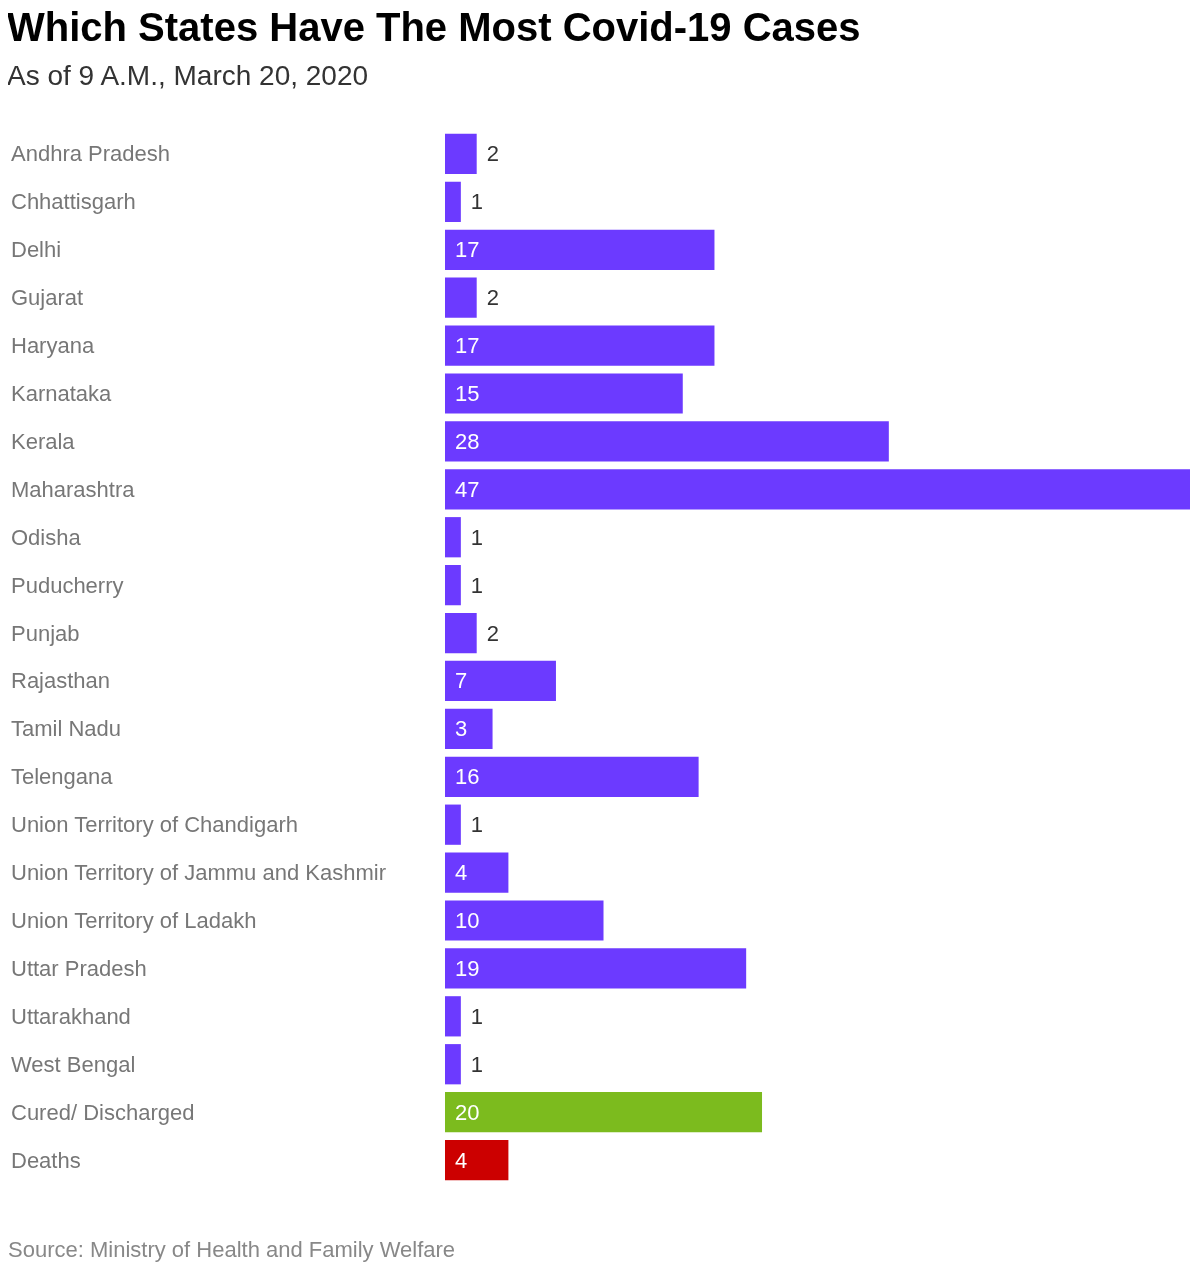  What do you see at coordinates (154, 825) in the screenshot?
I see `y-tick-label: Union Territory of Chandigarh` at bounding box center [154, 825].